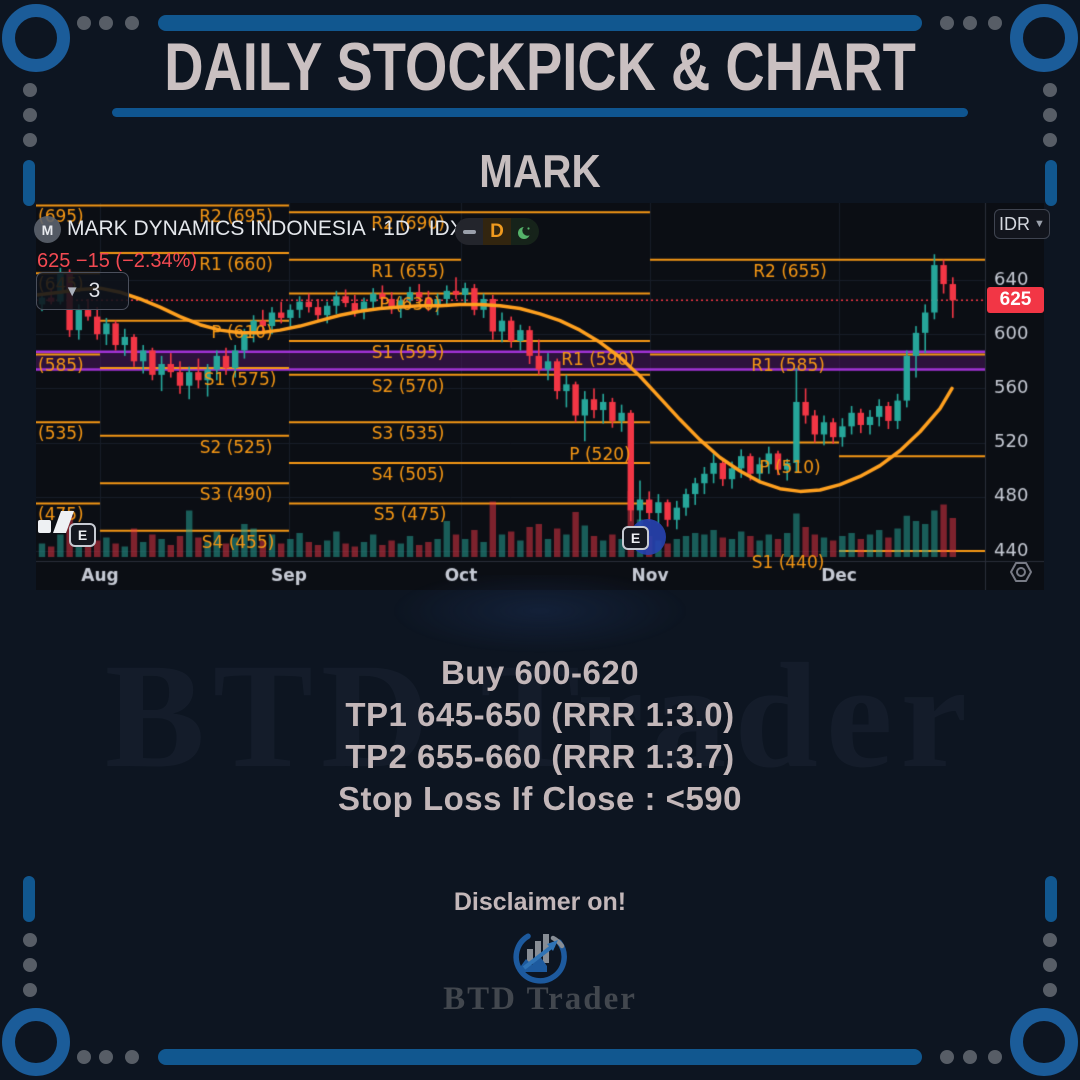  I want to click on trade-plan-tp1: TP1 645-650 (RRR 1:3.0), so click(540, 714).